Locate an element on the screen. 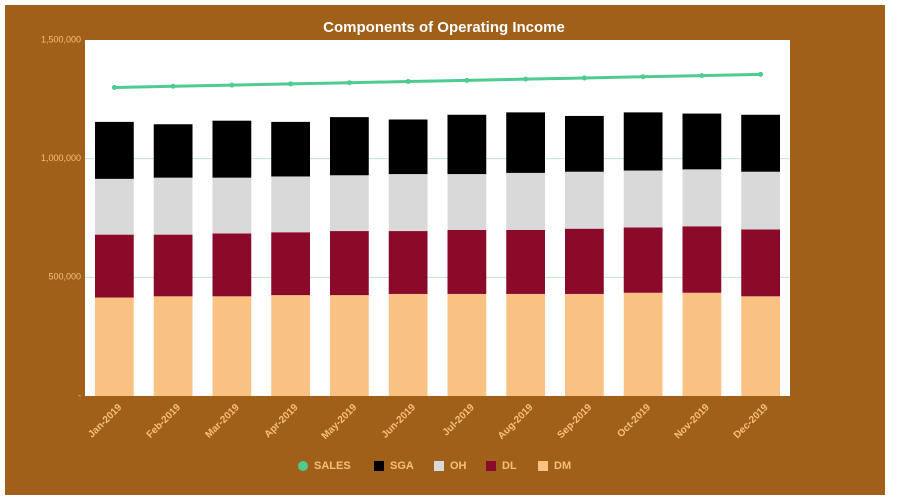 The image size is (900, 504). legend-label: SGA is located at coordinates (402, 466).